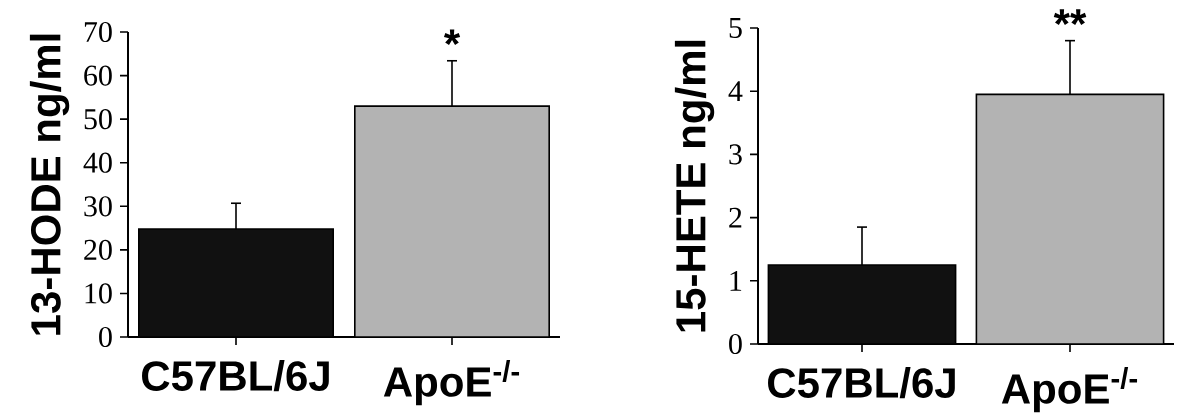 The image size is (1190, 414). What do you see at coordinates (98, 32) in the screenshot?
I see `y-tick-label: 70` at bounding box center [98, 32].